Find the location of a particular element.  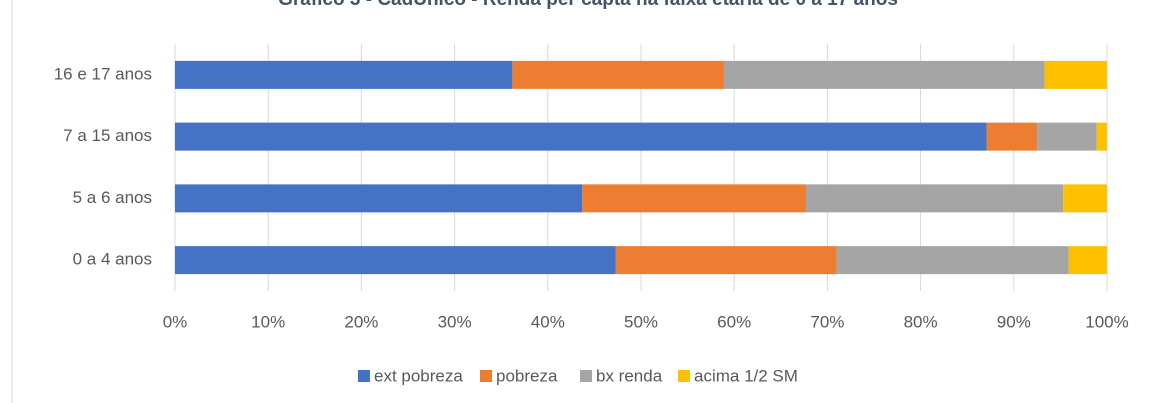

y-tick-label: 7 a 15 anos is located at coordinates (107, 135).